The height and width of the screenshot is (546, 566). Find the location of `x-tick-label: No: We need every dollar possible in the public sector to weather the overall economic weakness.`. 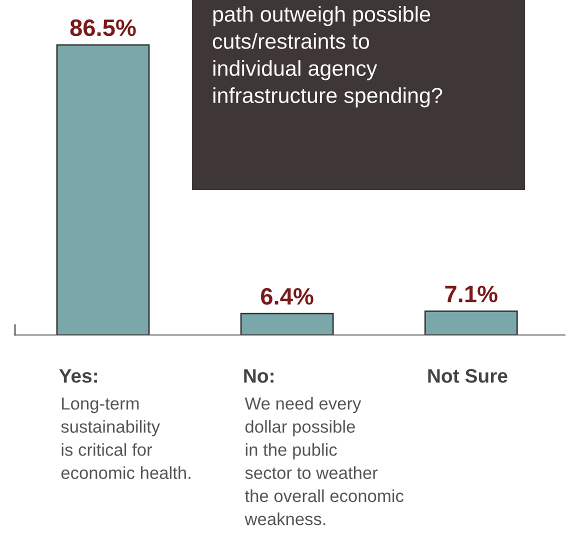

x-tick-label: No: We need every dollar possible in the public sector to weather the overall economic weakness. is located at coordinates (324, 447).